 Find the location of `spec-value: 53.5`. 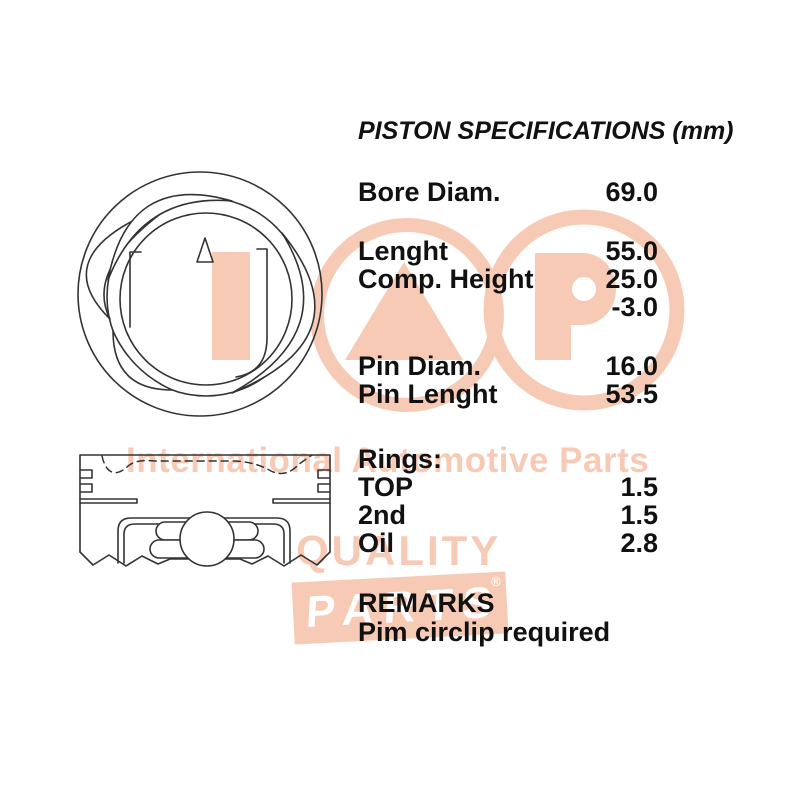

spec-value: 53.5 is located at coordinates (631, 394).